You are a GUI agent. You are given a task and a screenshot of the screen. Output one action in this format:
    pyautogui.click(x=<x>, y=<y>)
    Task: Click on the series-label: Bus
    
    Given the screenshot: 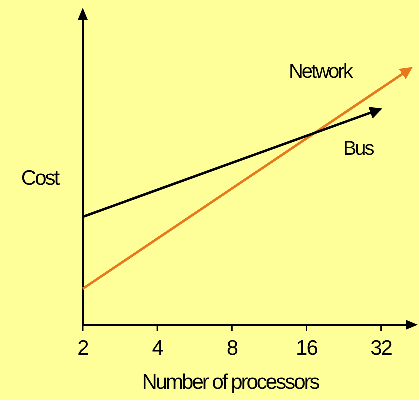 What is the action you would take?
    pyautogui.click(x=359, y=149)
    